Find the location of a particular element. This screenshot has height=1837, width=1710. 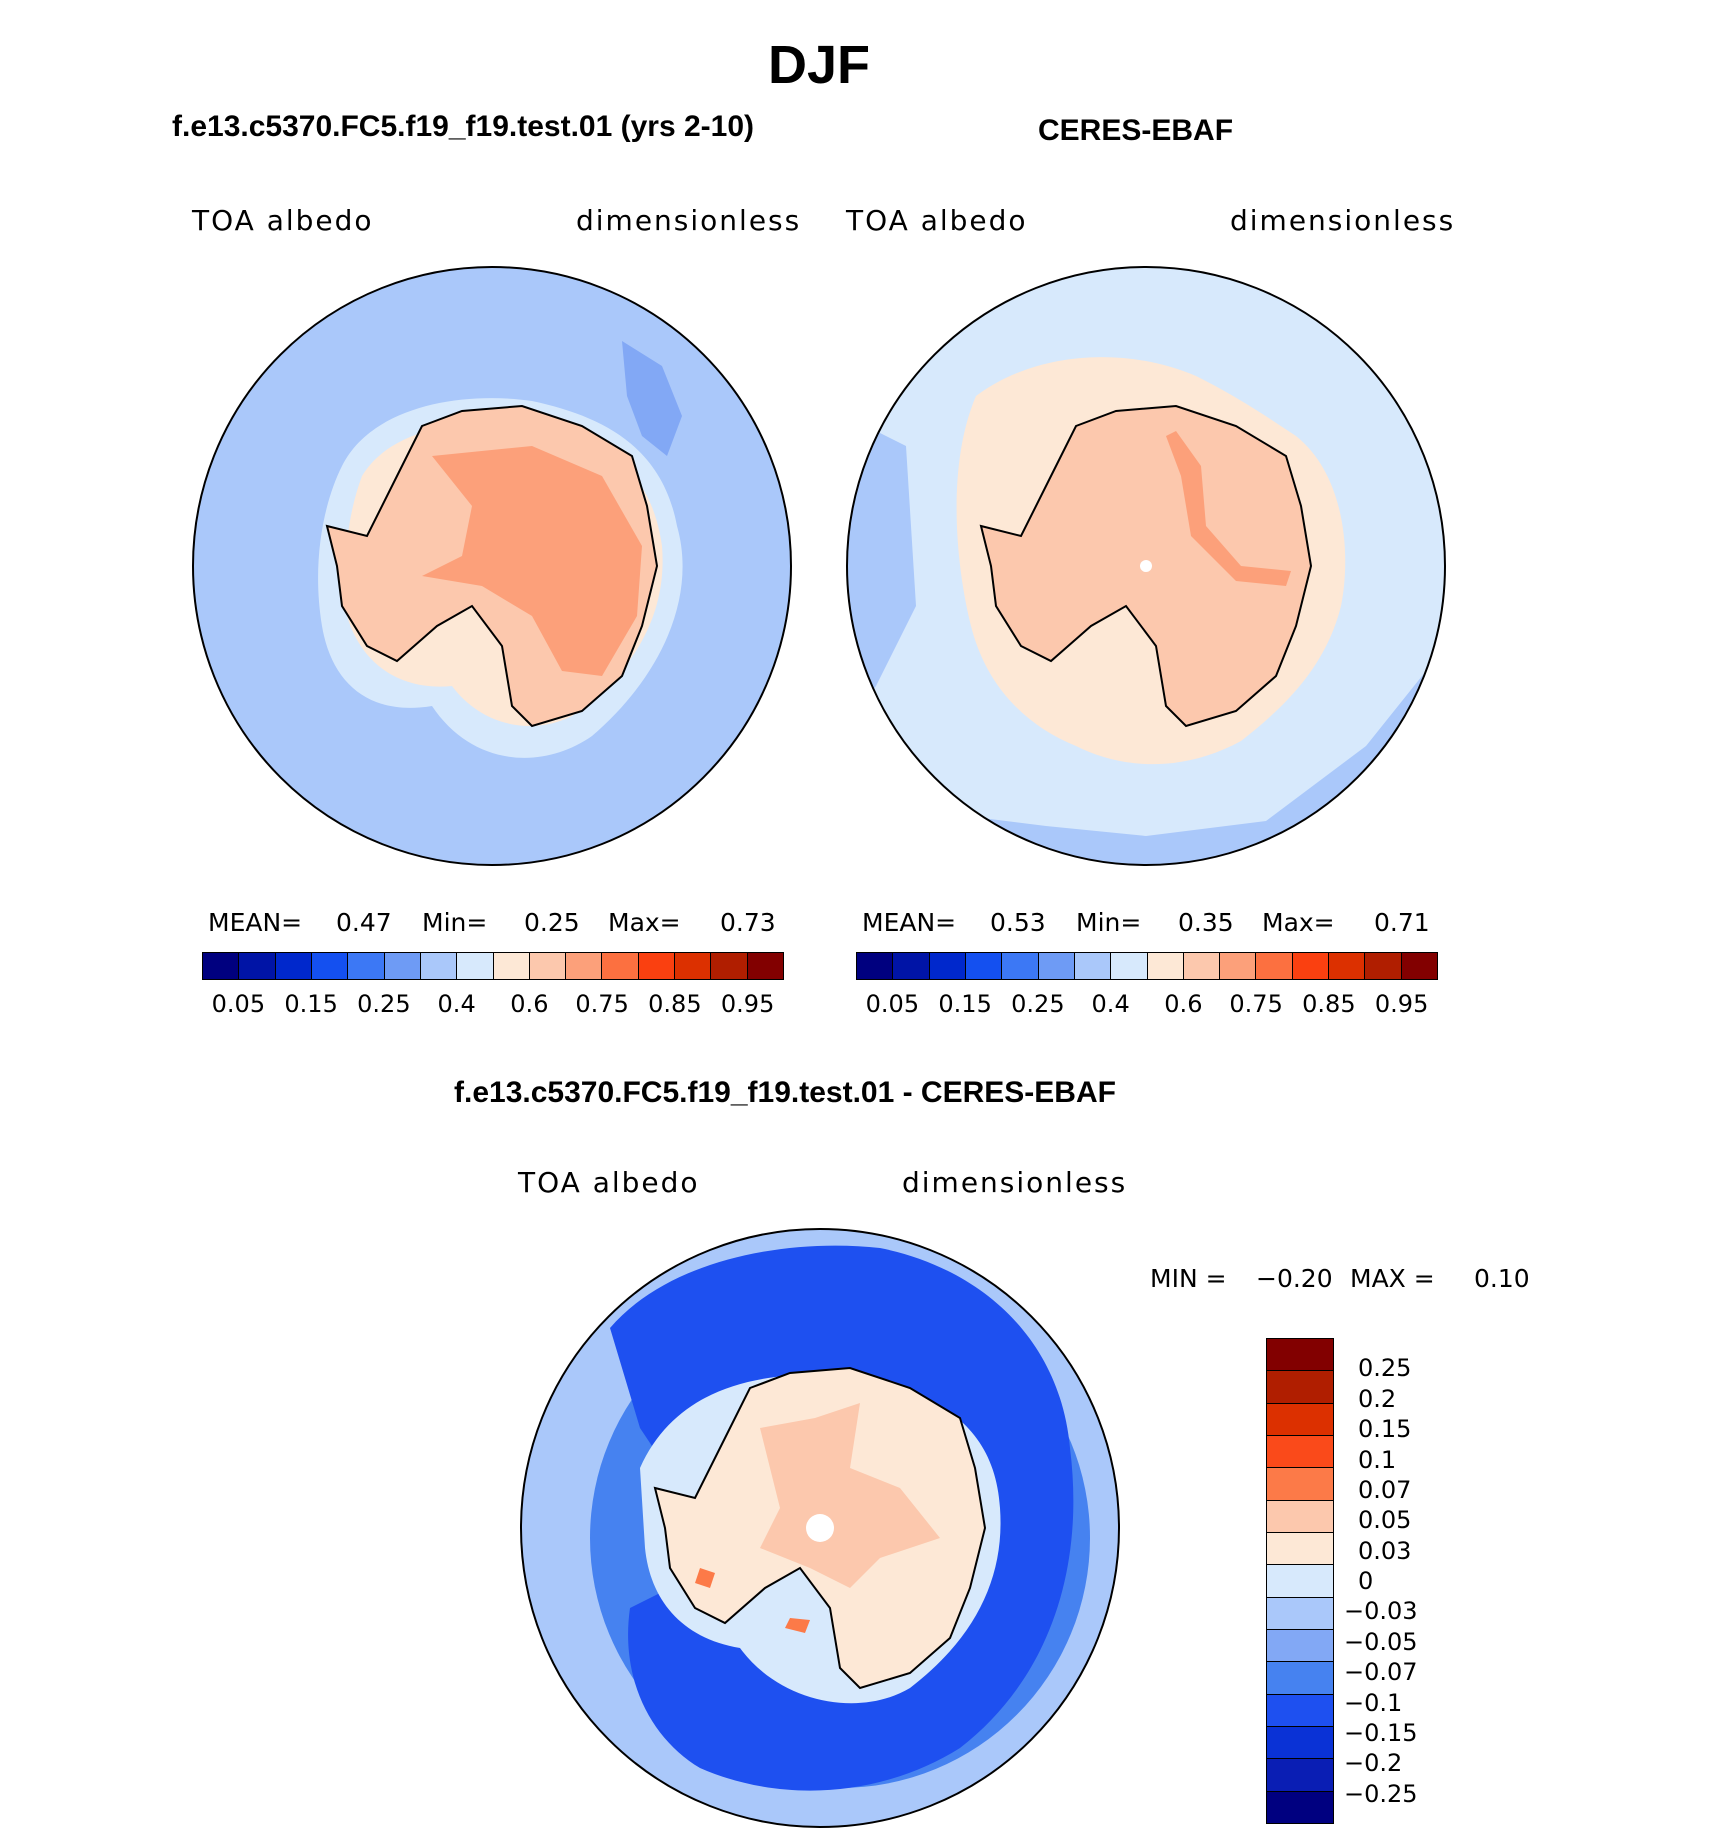

colorbar-tick-label: −0.07 is located at coordinates (1381, 1672).